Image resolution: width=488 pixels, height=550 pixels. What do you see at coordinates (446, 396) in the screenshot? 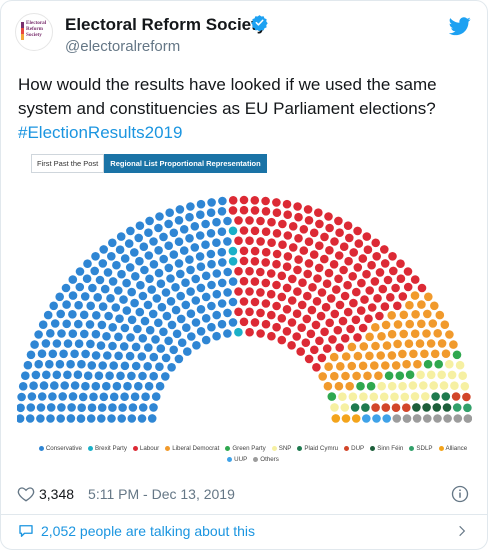
I see `seat-plaid-cymru` at bounding box center [446, 396].